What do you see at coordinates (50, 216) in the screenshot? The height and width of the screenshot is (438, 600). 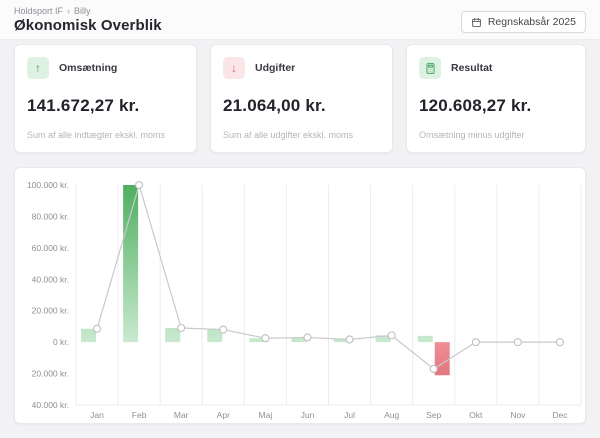 I see `svg-text: 80.000 kr.` at bounding box center [50, 216].